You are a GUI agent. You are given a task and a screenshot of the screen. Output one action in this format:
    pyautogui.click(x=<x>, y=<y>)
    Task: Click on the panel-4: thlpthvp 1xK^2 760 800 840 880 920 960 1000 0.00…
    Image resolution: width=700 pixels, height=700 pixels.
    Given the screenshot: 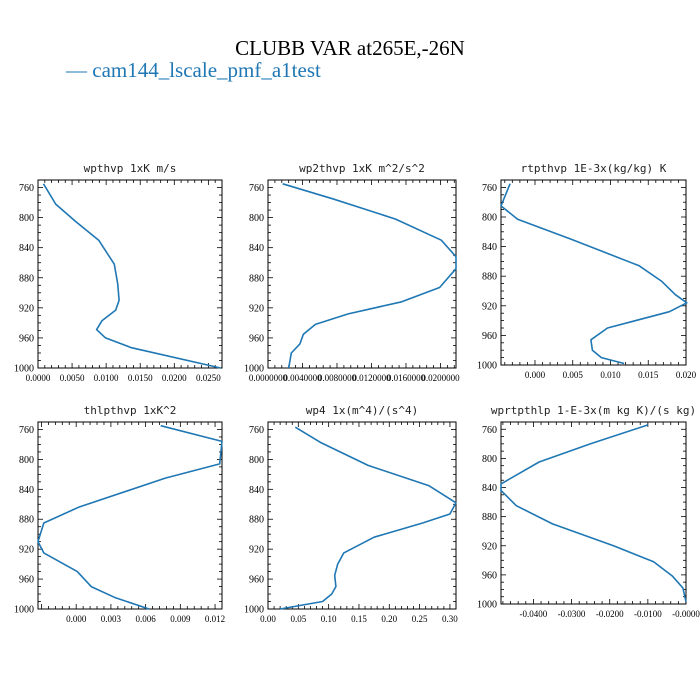 What is the action you would take?
    pyautogui.click(x=119, y=514)
    